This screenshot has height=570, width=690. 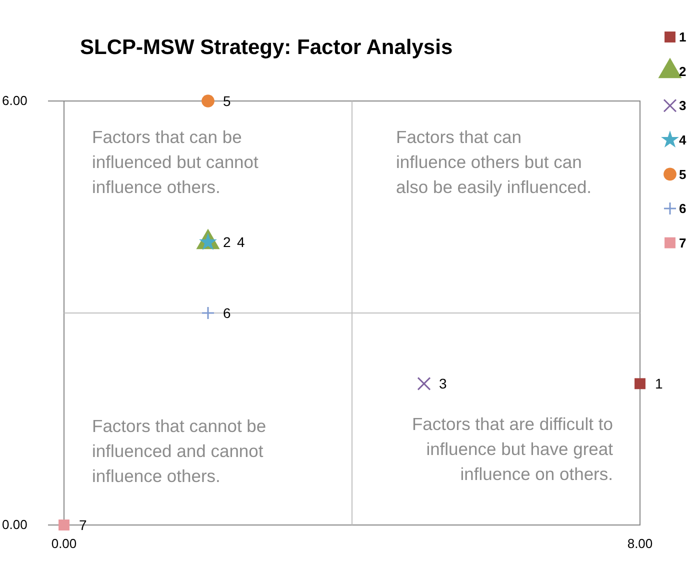 What do you see at coordinates (682, 174) in the screenshot?
I see `legend-label: 5` at bounding box center [682, 174].